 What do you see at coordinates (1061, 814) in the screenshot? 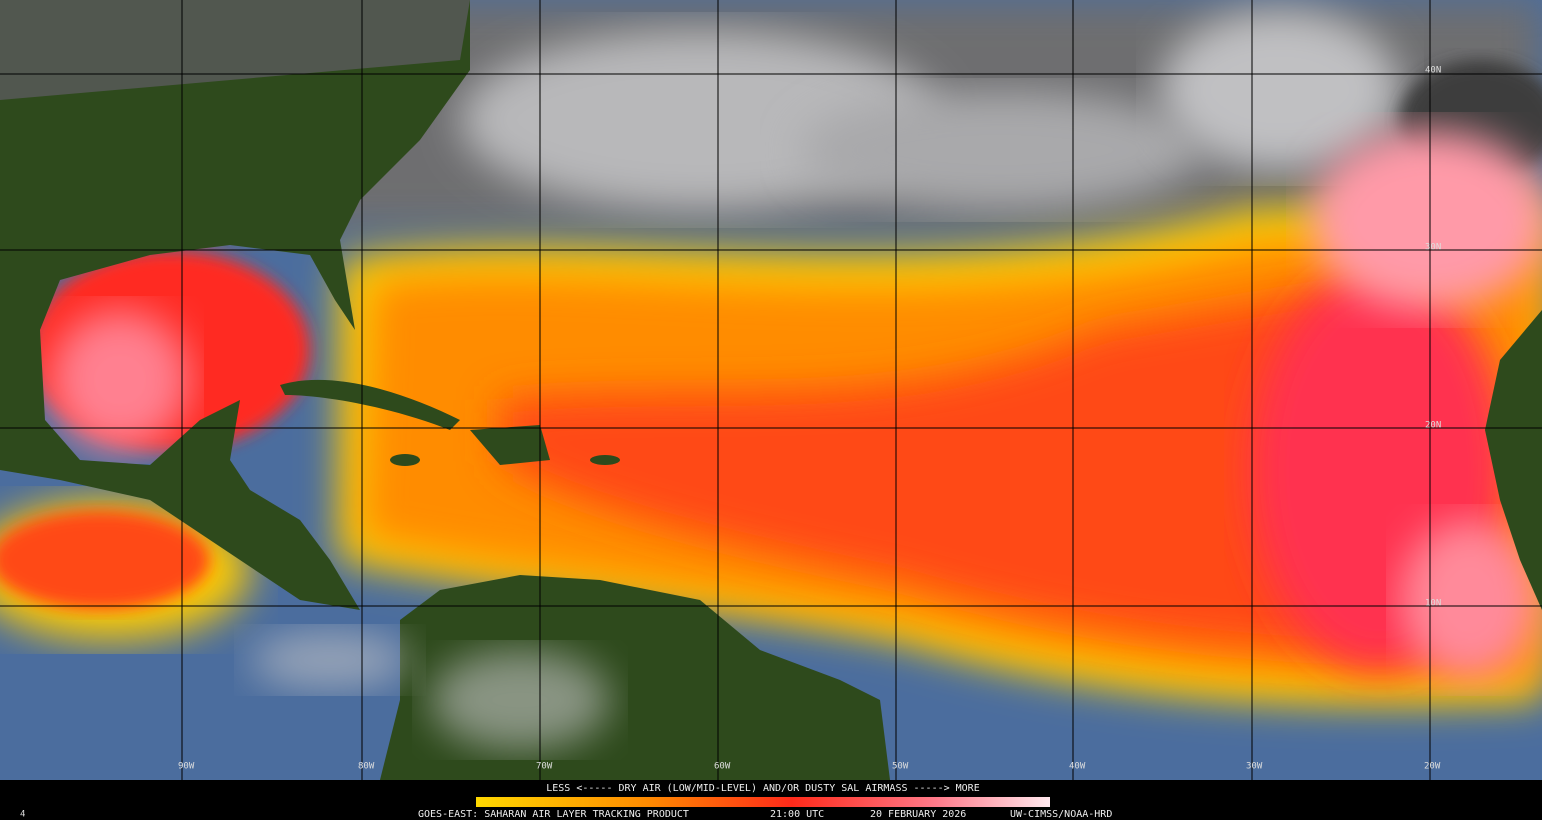
I see `credit: UW-CIMSS/NOAA-HRD` at bounding box center [1061, 814].